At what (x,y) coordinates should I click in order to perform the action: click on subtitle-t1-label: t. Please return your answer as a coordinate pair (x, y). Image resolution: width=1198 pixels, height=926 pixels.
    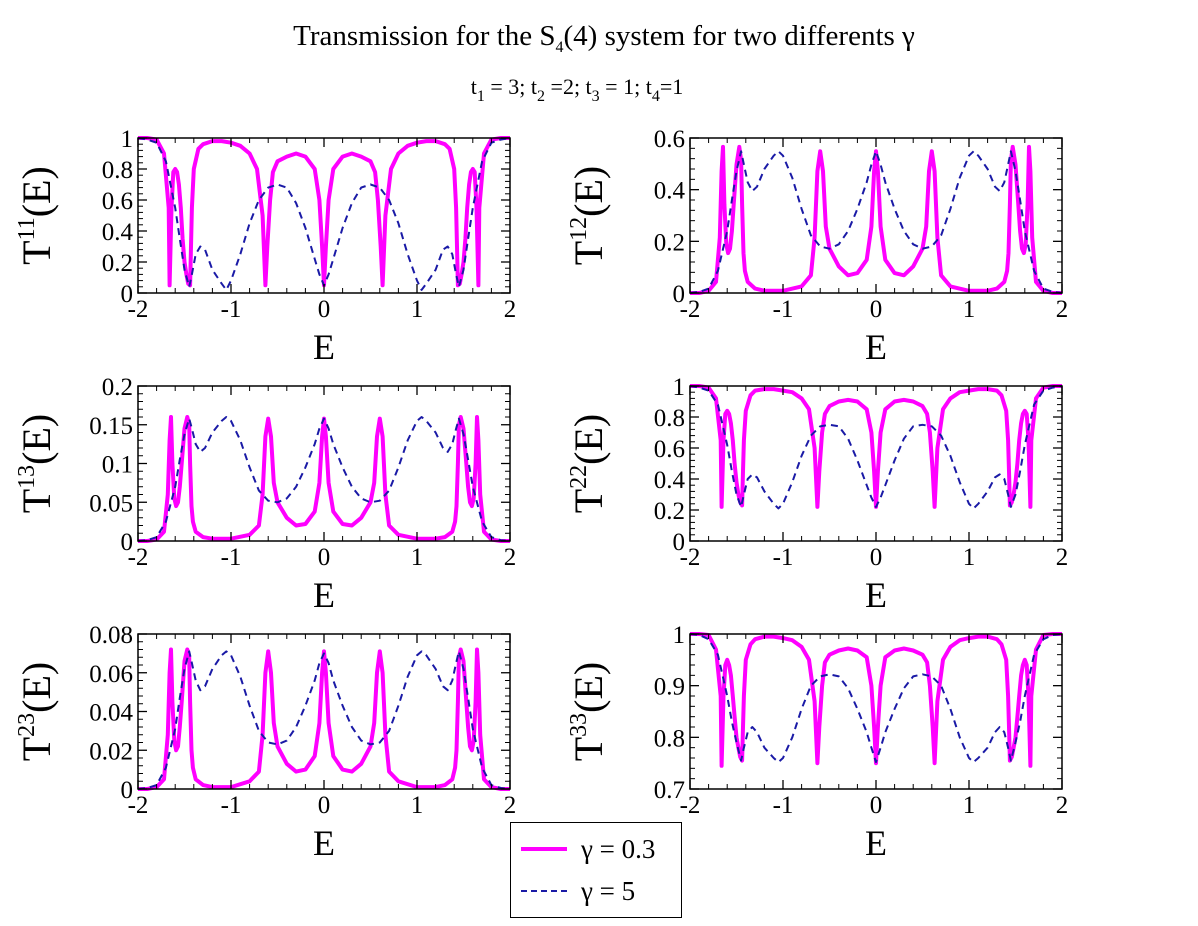
    Looking at the image, I should click on (473, 86).